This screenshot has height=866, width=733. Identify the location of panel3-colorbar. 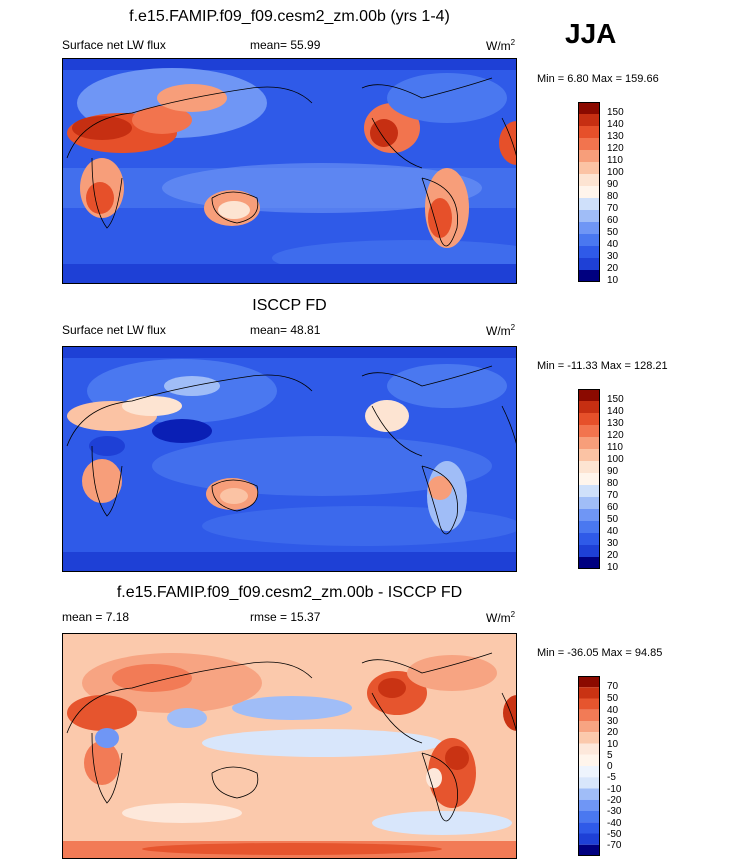
(589, 766).